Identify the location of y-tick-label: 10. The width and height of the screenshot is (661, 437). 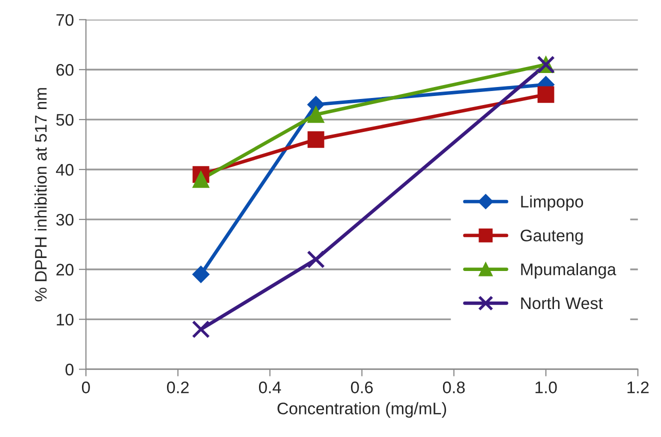
(65, 320).